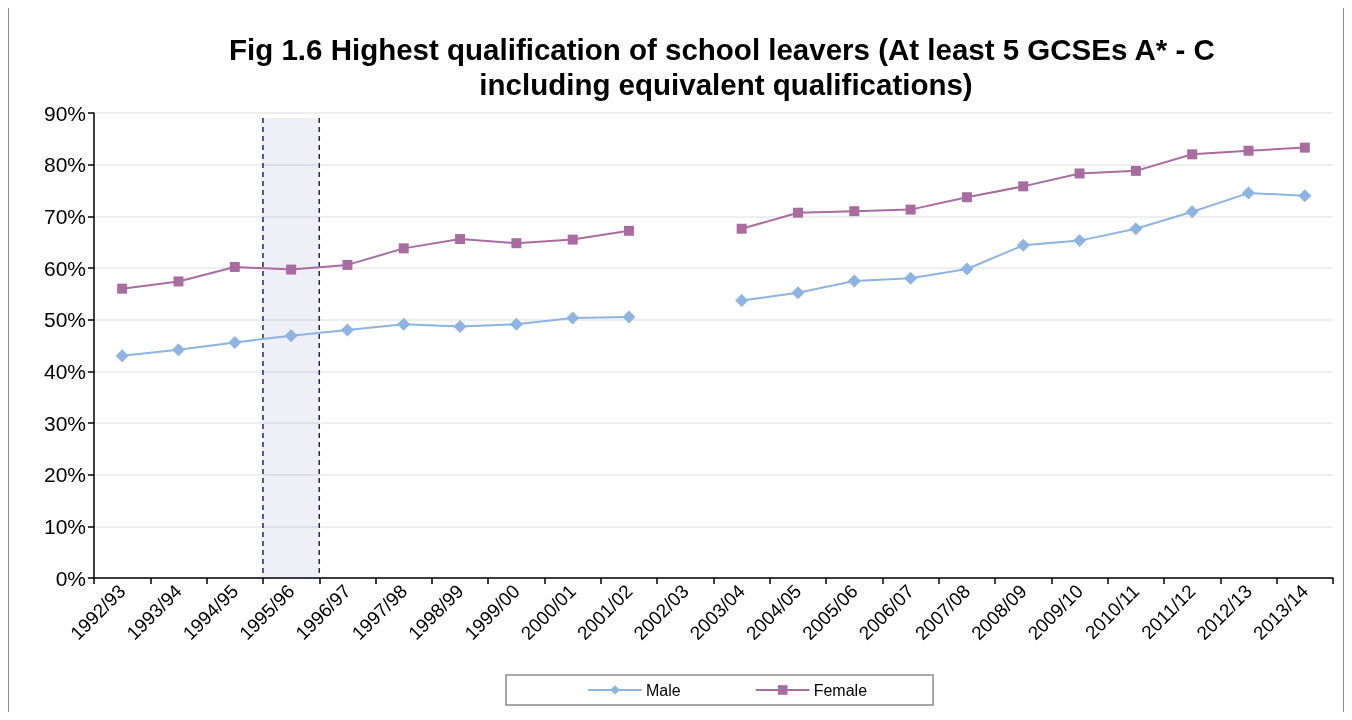 This screenshot has height=720, width=1352. Describe the element at coordinates (663, 690) in the screenshot. I see `legend-label: Male` at that location.